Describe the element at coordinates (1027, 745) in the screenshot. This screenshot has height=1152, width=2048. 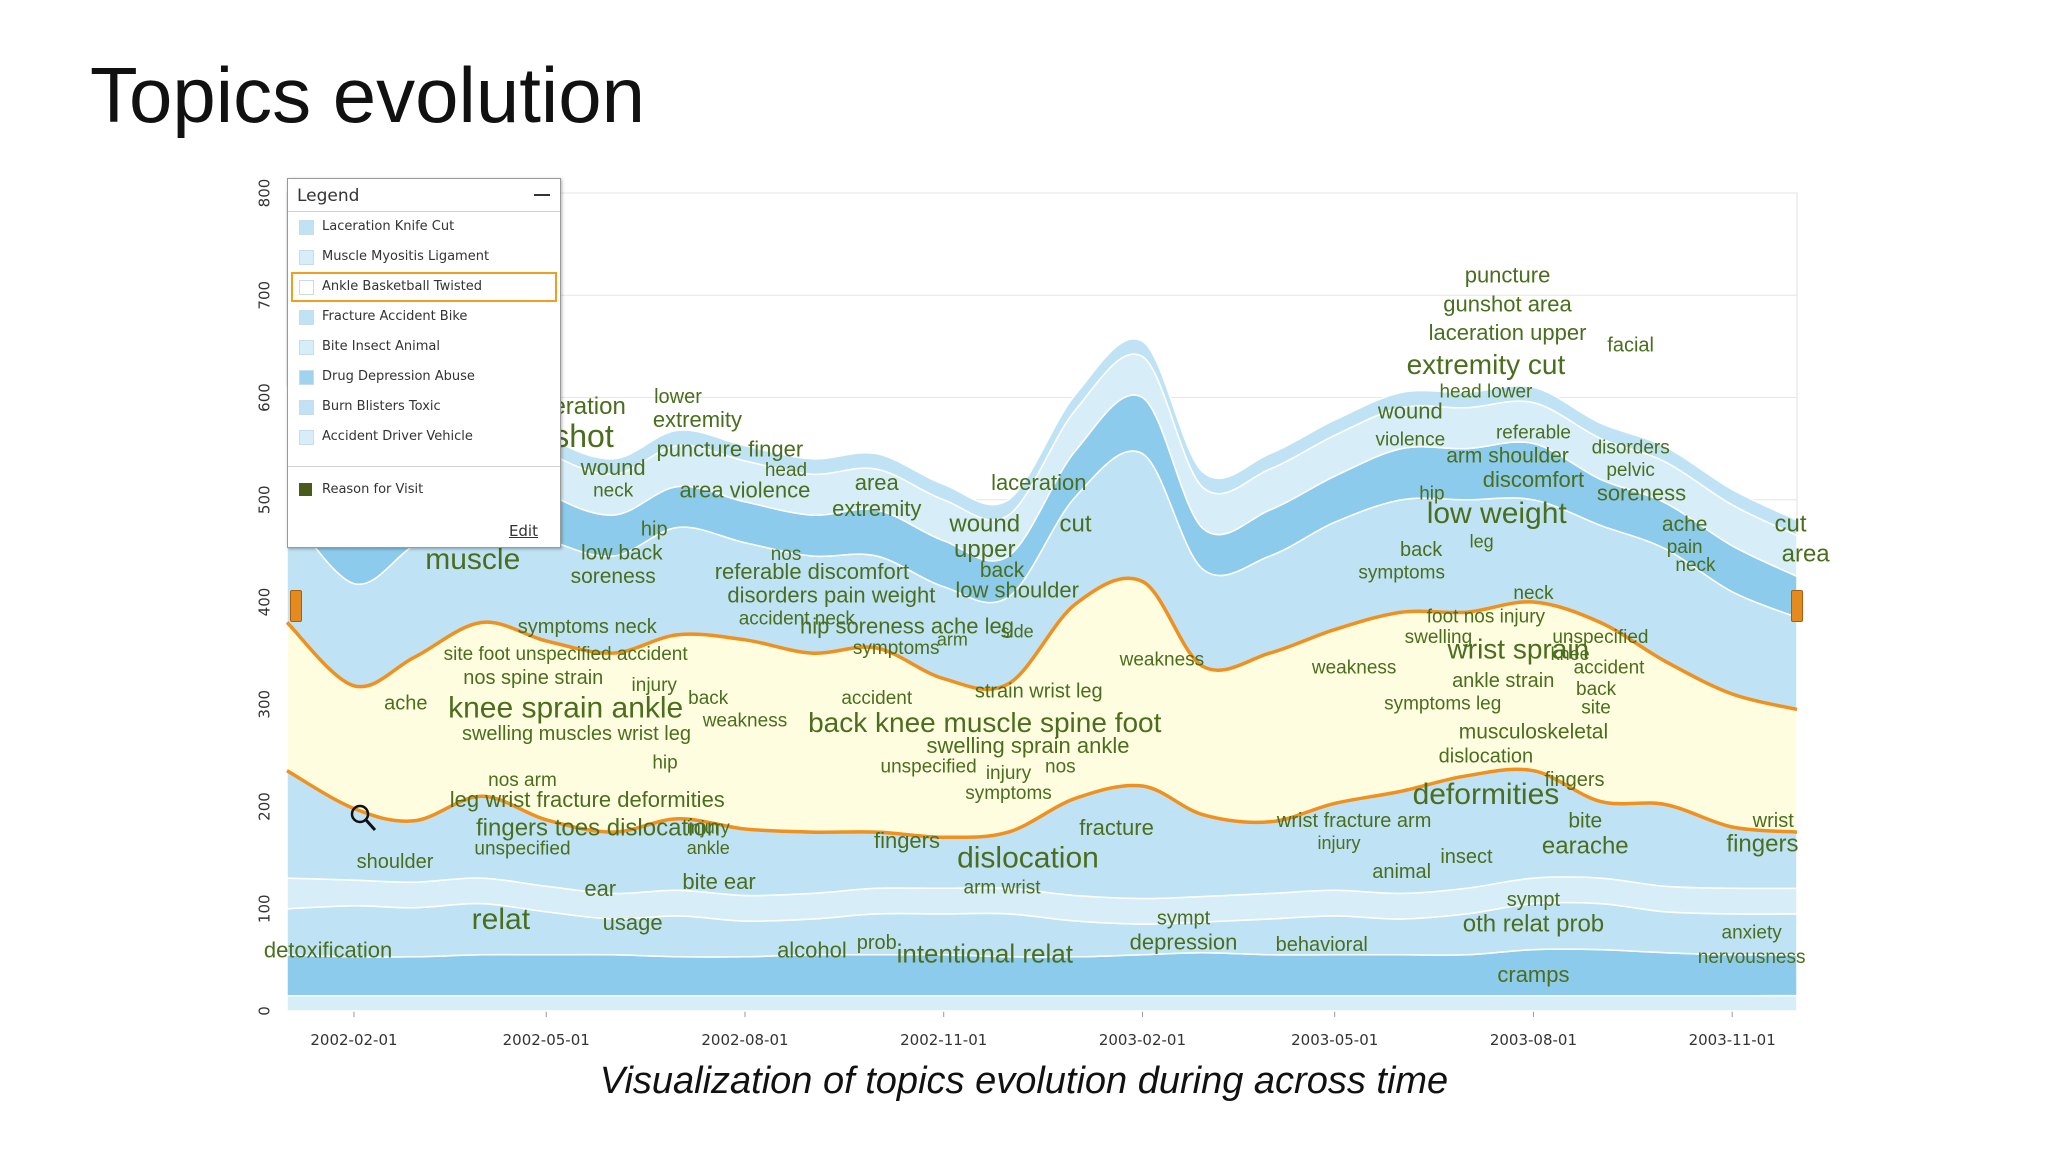
I see `topic-word: swelling sprain ankle` at that location.